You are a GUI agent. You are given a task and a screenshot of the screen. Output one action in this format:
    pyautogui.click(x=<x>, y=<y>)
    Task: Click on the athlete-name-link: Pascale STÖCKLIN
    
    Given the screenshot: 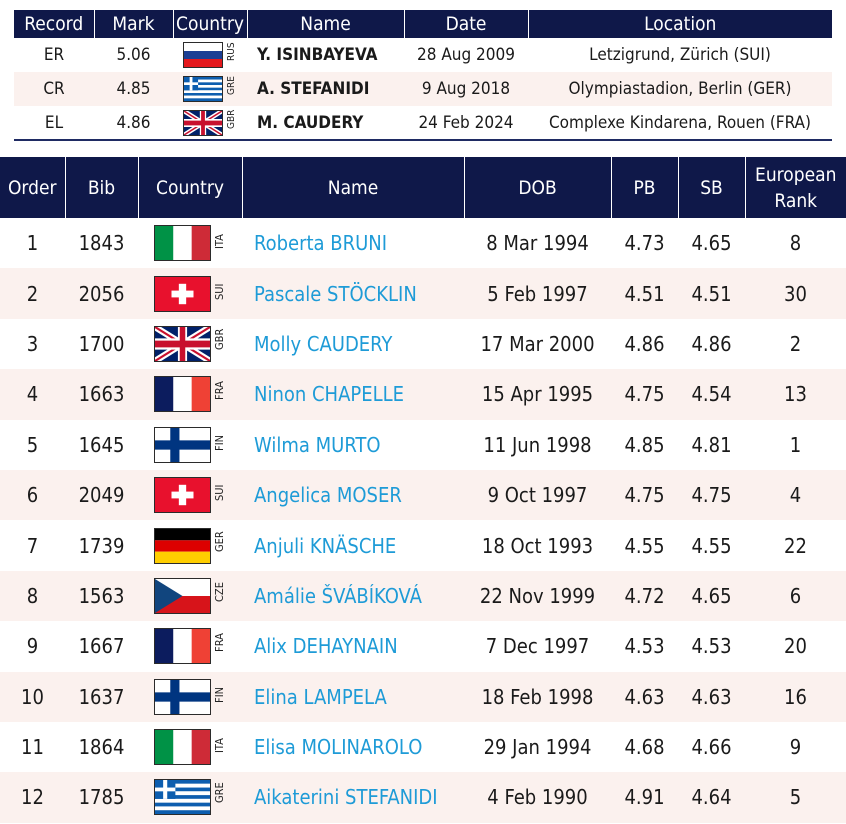 What is the action you would take?
    pyautogui.click(x=353, y=293)
    